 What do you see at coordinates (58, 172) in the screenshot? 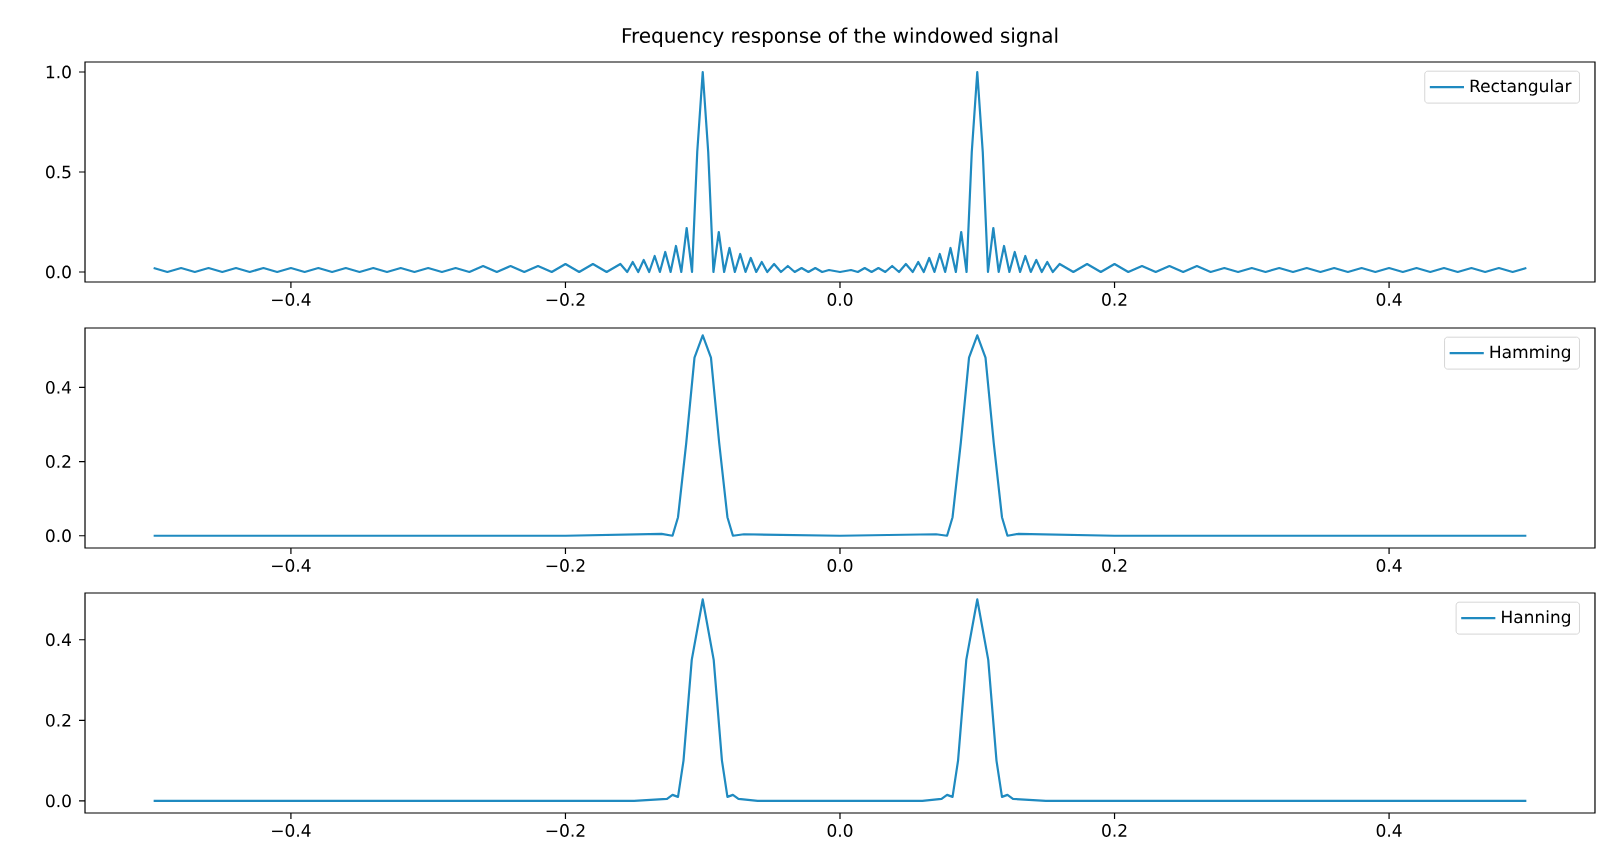
I see `y-tick-label: 0.5` at bounding box center [58, 172].